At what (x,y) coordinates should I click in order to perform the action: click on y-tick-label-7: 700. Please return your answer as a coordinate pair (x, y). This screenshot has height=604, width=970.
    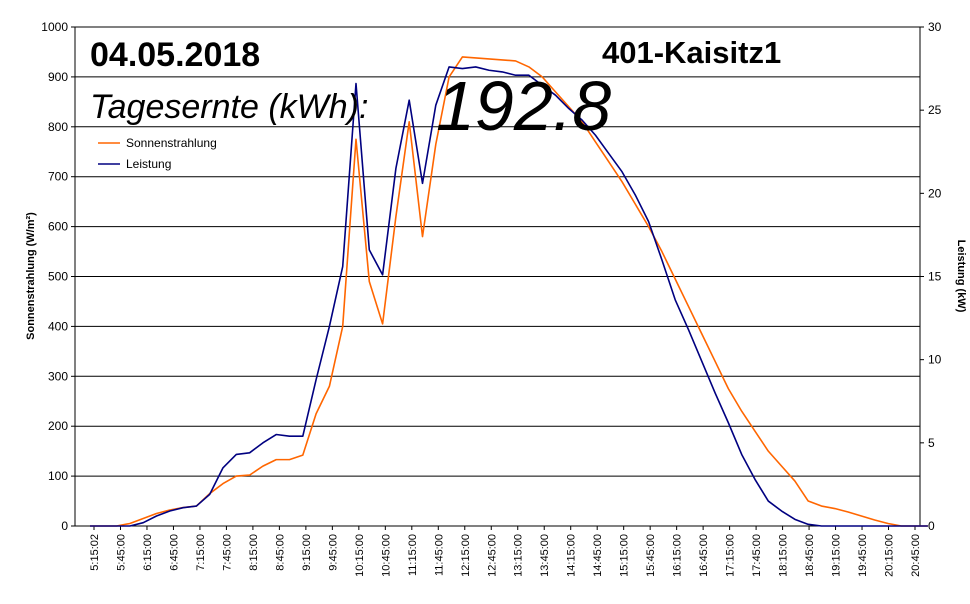
    Looking at the image, I should click on (58, 177).